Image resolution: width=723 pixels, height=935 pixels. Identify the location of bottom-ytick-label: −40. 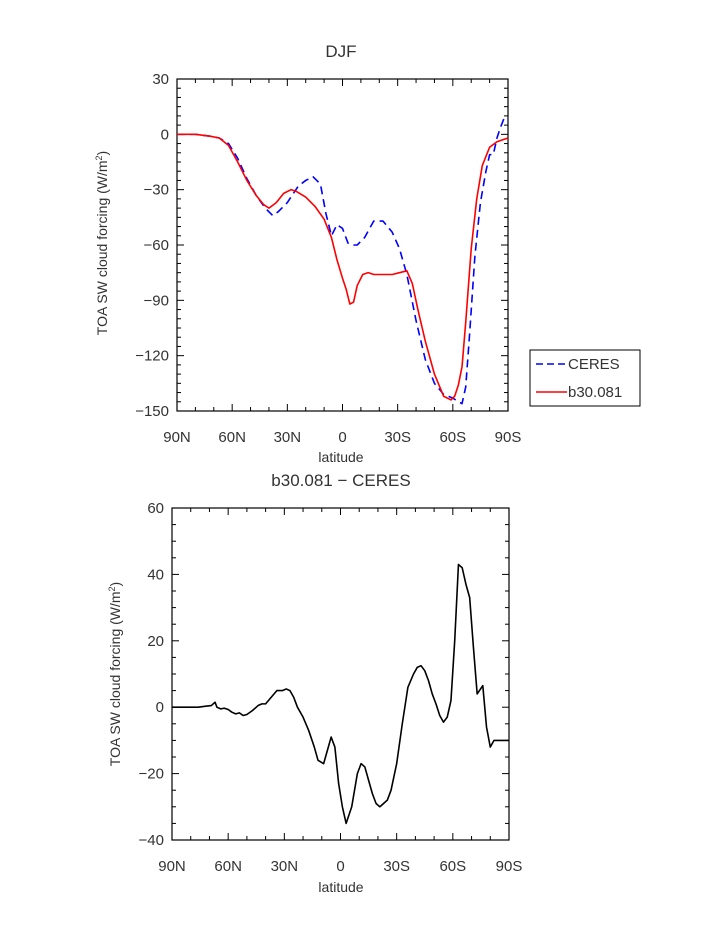
(151, 840).